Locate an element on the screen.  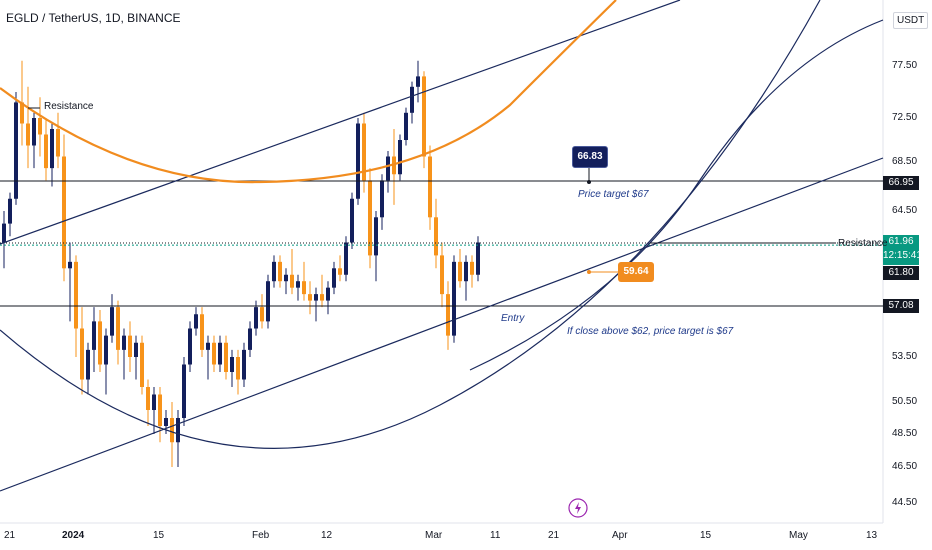
currency-selector: USDT is located at coordinates (911, 20).